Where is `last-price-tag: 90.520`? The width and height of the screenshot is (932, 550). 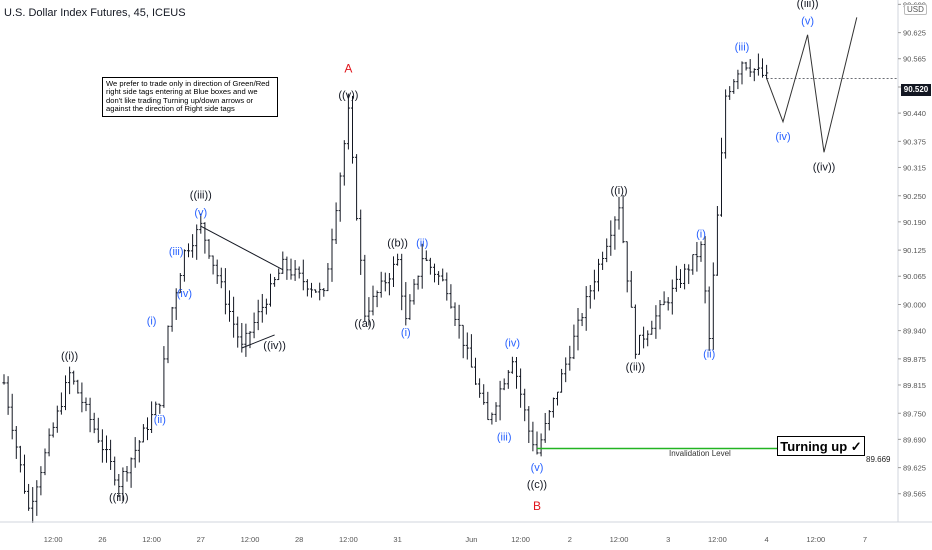
last-price-tag: 90.520 is located at coordinates (916, 90).